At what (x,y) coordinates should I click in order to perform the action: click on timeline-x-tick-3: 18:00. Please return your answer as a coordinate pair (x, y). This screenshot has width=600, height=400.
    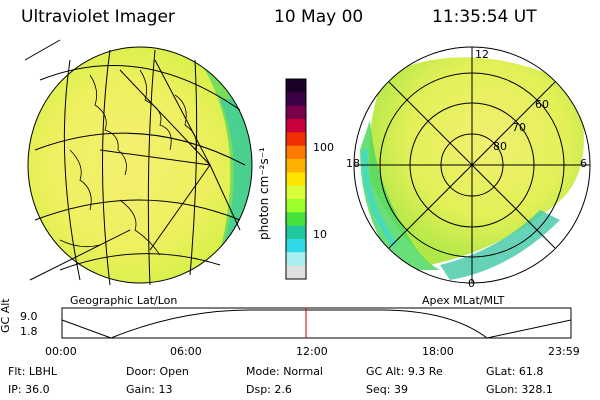
    Looking at the image, I should click on (438, 351).